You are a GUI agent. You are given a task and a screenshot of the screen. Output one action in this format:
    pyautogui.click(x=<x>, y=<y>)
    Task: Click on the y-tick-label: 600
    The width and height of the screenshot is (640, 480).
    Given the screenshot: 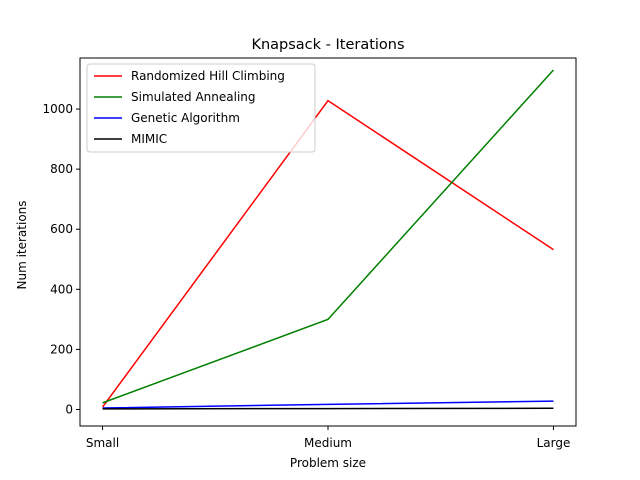 What is the action you would take?
    pyautogui.click(x=61, y=229)
    